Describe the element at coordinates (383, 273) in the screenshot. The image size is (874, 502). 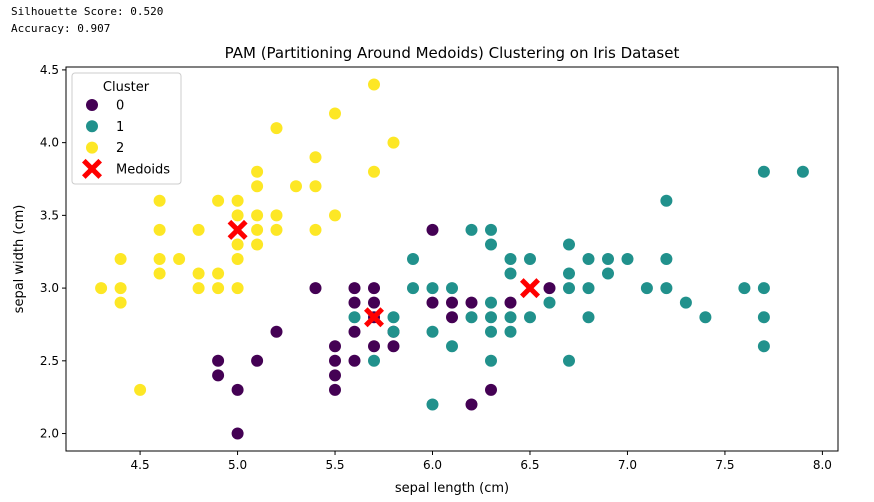
I see `medoids-layer` at that location.